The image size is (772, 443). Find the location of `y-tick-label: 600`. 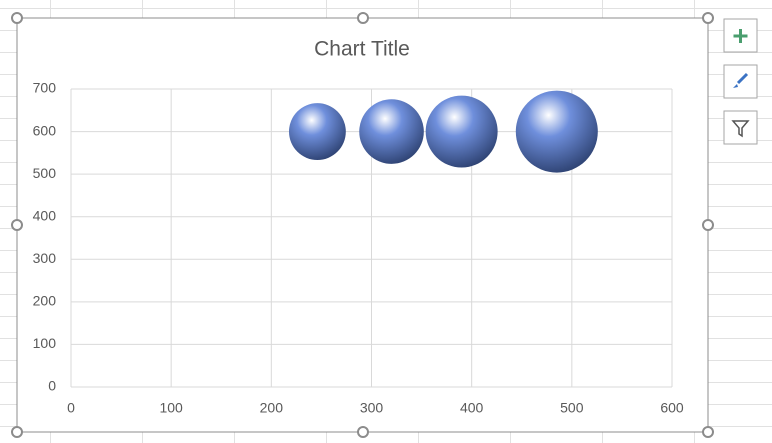

y-tick-label: 600 is located at coordinates (45, 130).